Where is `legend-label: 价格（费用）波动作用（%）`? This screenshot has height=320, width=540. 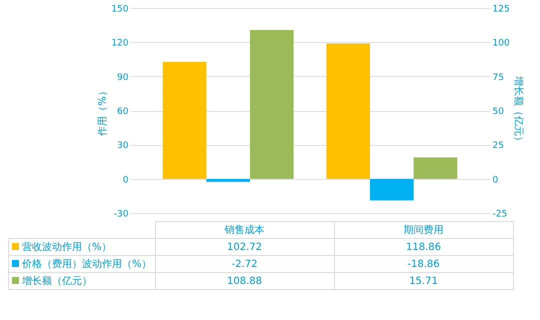
legend-label: 价格（费用）波动作用（%） is located at coordinates (82, 264).